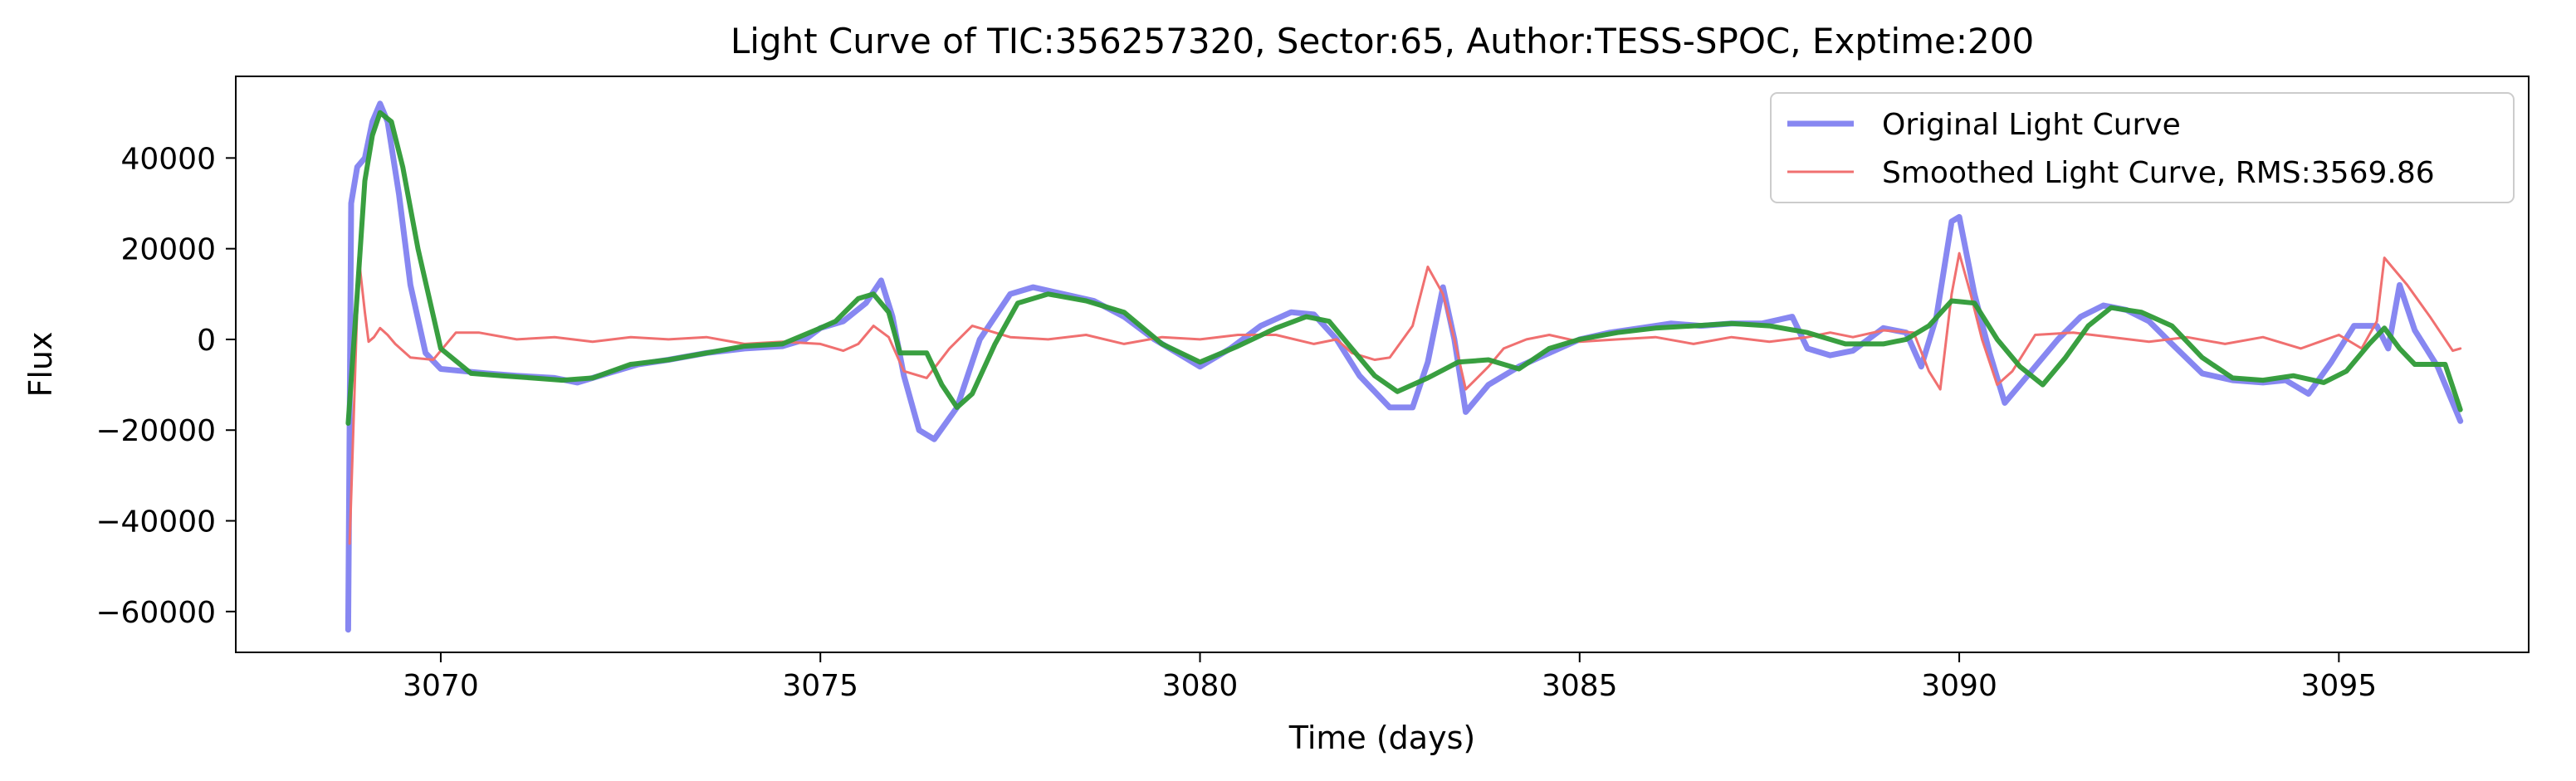 This screenshot has width=2576, height=781. I want to click on y-tick-label: −60000, so click(155, 613).